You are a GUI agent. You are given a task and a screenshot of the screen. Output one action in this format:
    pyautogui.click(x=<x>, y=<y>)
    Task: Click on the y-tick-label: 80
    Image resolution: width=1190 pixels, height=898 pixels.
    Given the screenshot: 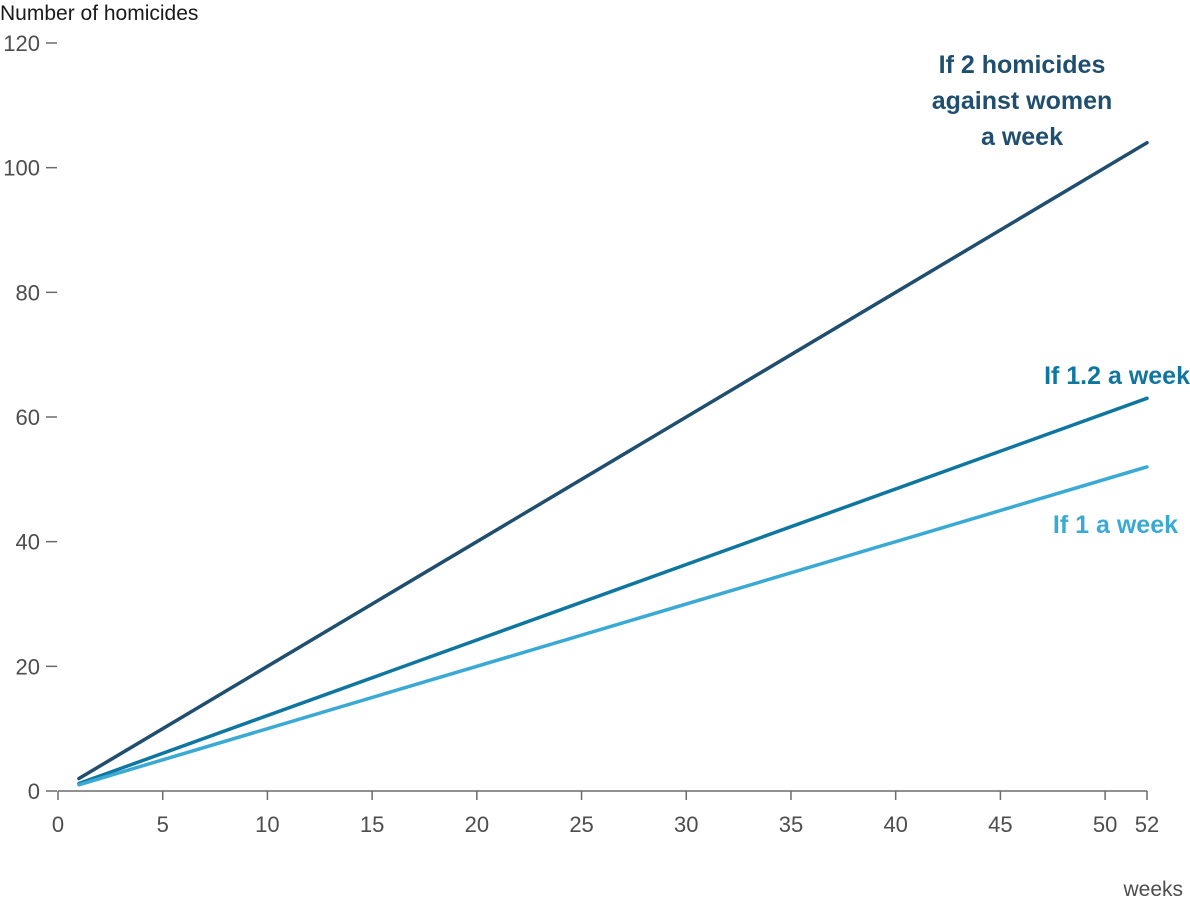 What is the action you would take?
    pyautogui.click(x=28, y=292)
    